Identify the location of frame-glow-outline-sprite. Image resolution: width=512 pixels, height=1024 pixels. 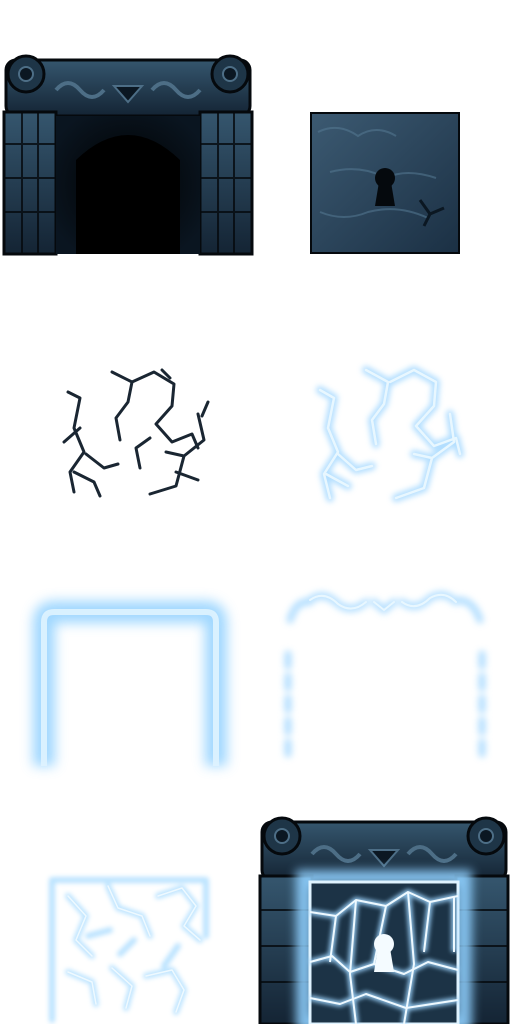
(130, 683).